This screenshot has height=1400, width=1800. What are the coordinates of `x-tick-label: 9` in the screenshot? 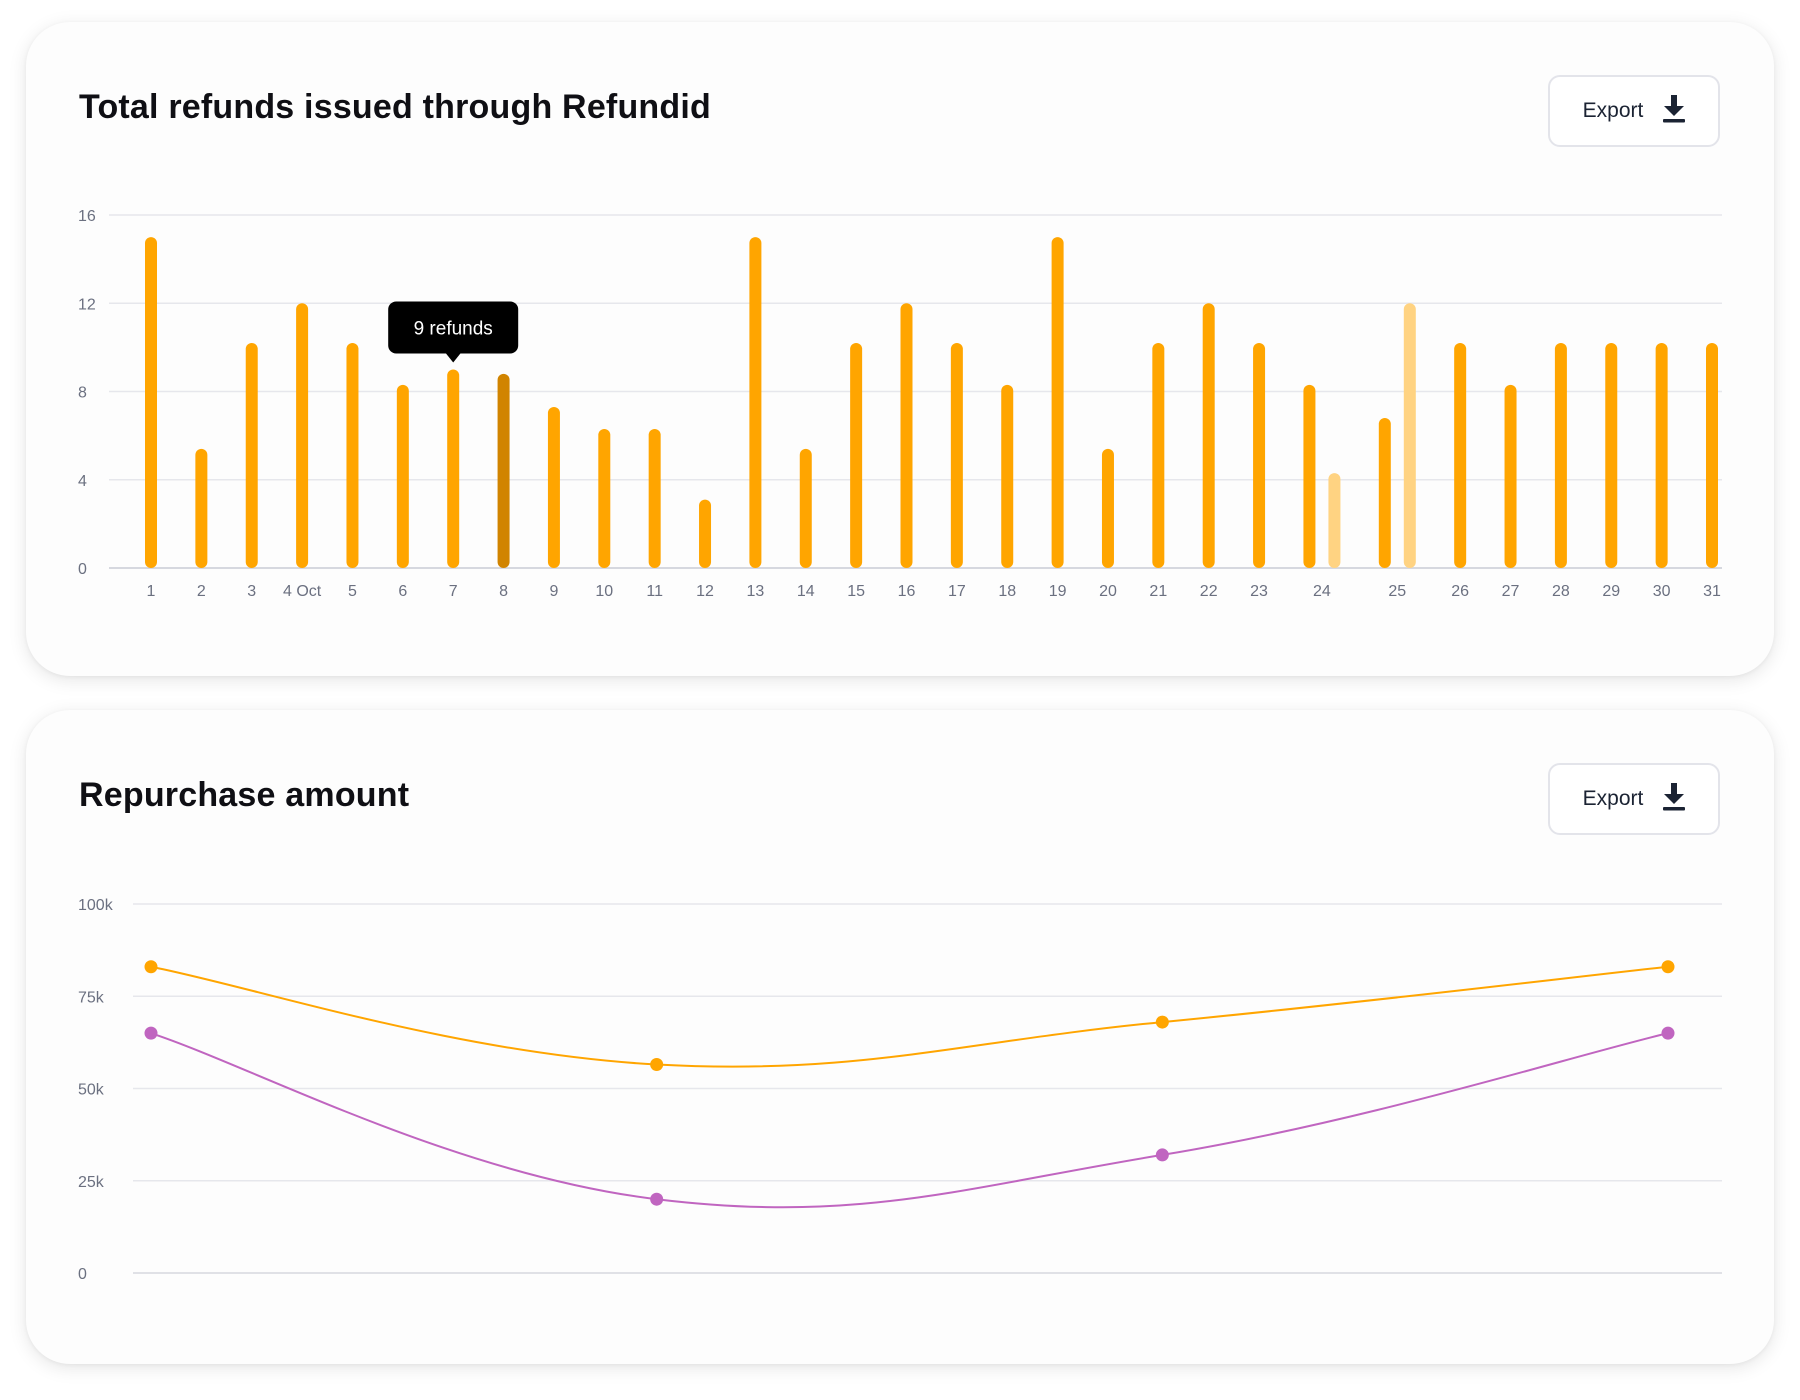 It's located at (553, 591).